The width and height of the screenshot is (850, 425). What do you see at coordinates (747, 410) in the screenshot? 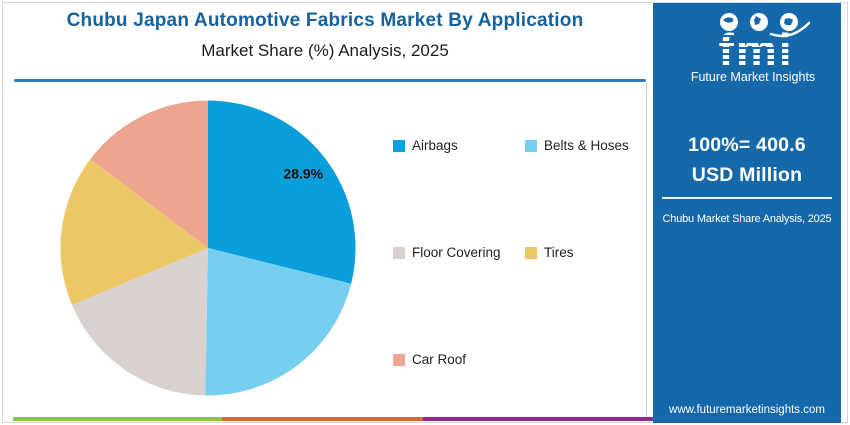
I see `website-link: www.futuremarketinsights.com` at bounding box center [747, 410].